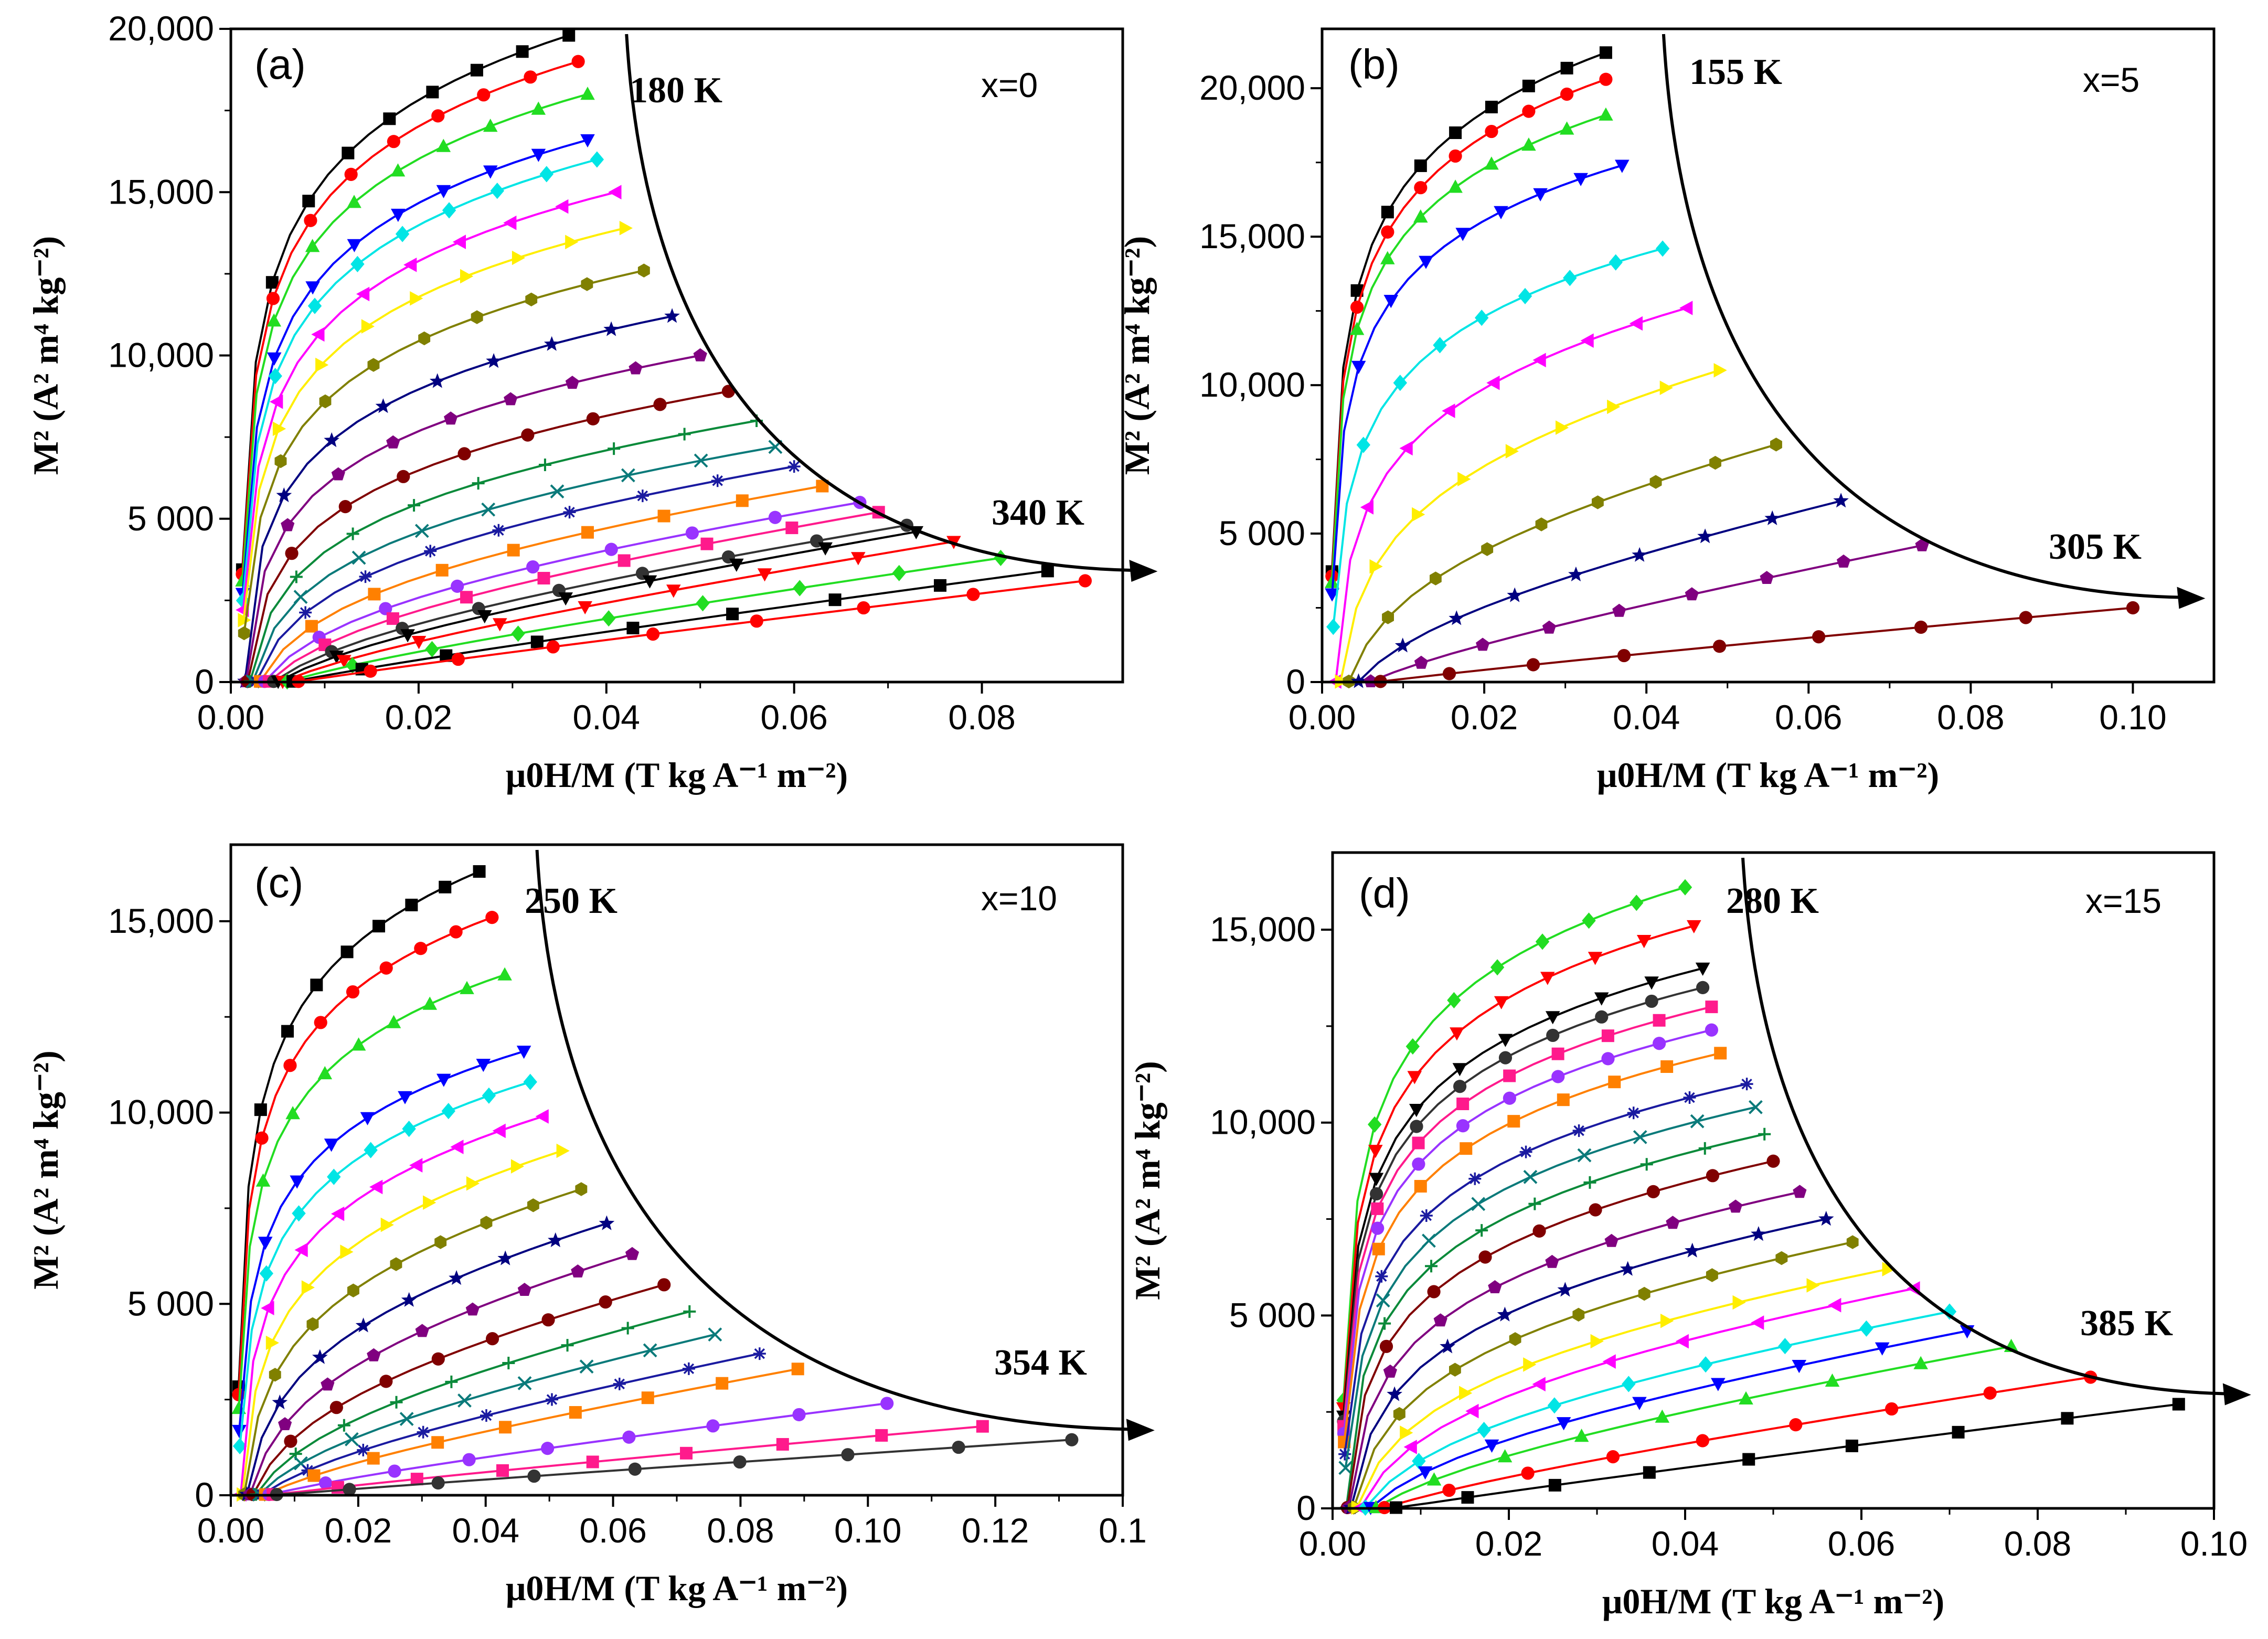 This screenshot has height=1639, width=2268. I want to click on series-215k, so click(1498, 437).